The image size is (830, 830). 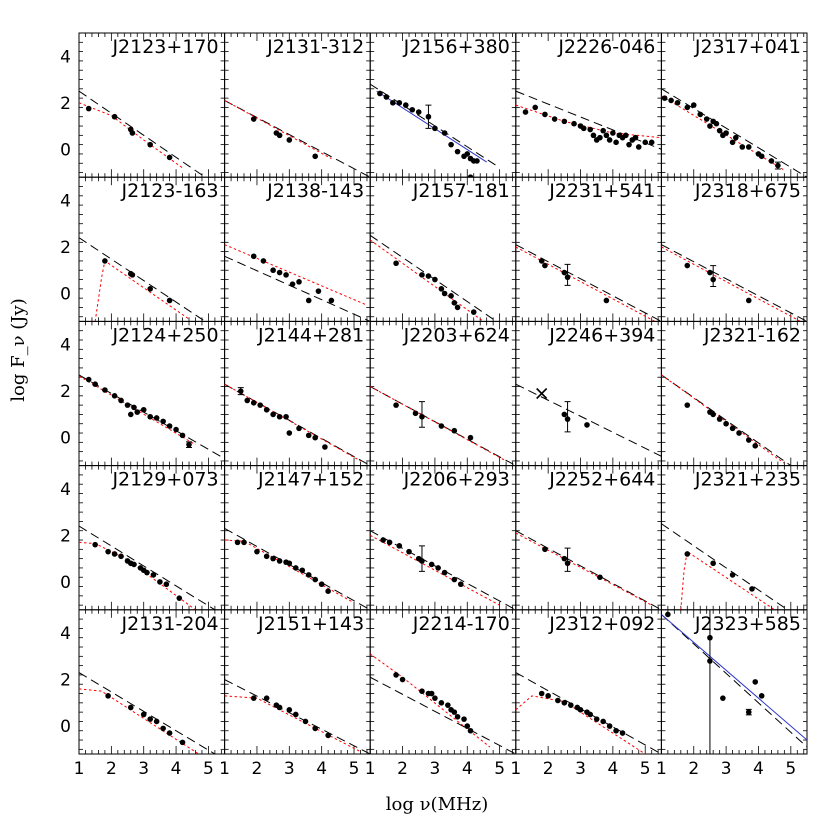 What do you see at coordinates (747, 624) in the screenshot?
I see `panel-title: J2323+585` at bounding box center [747, 624].